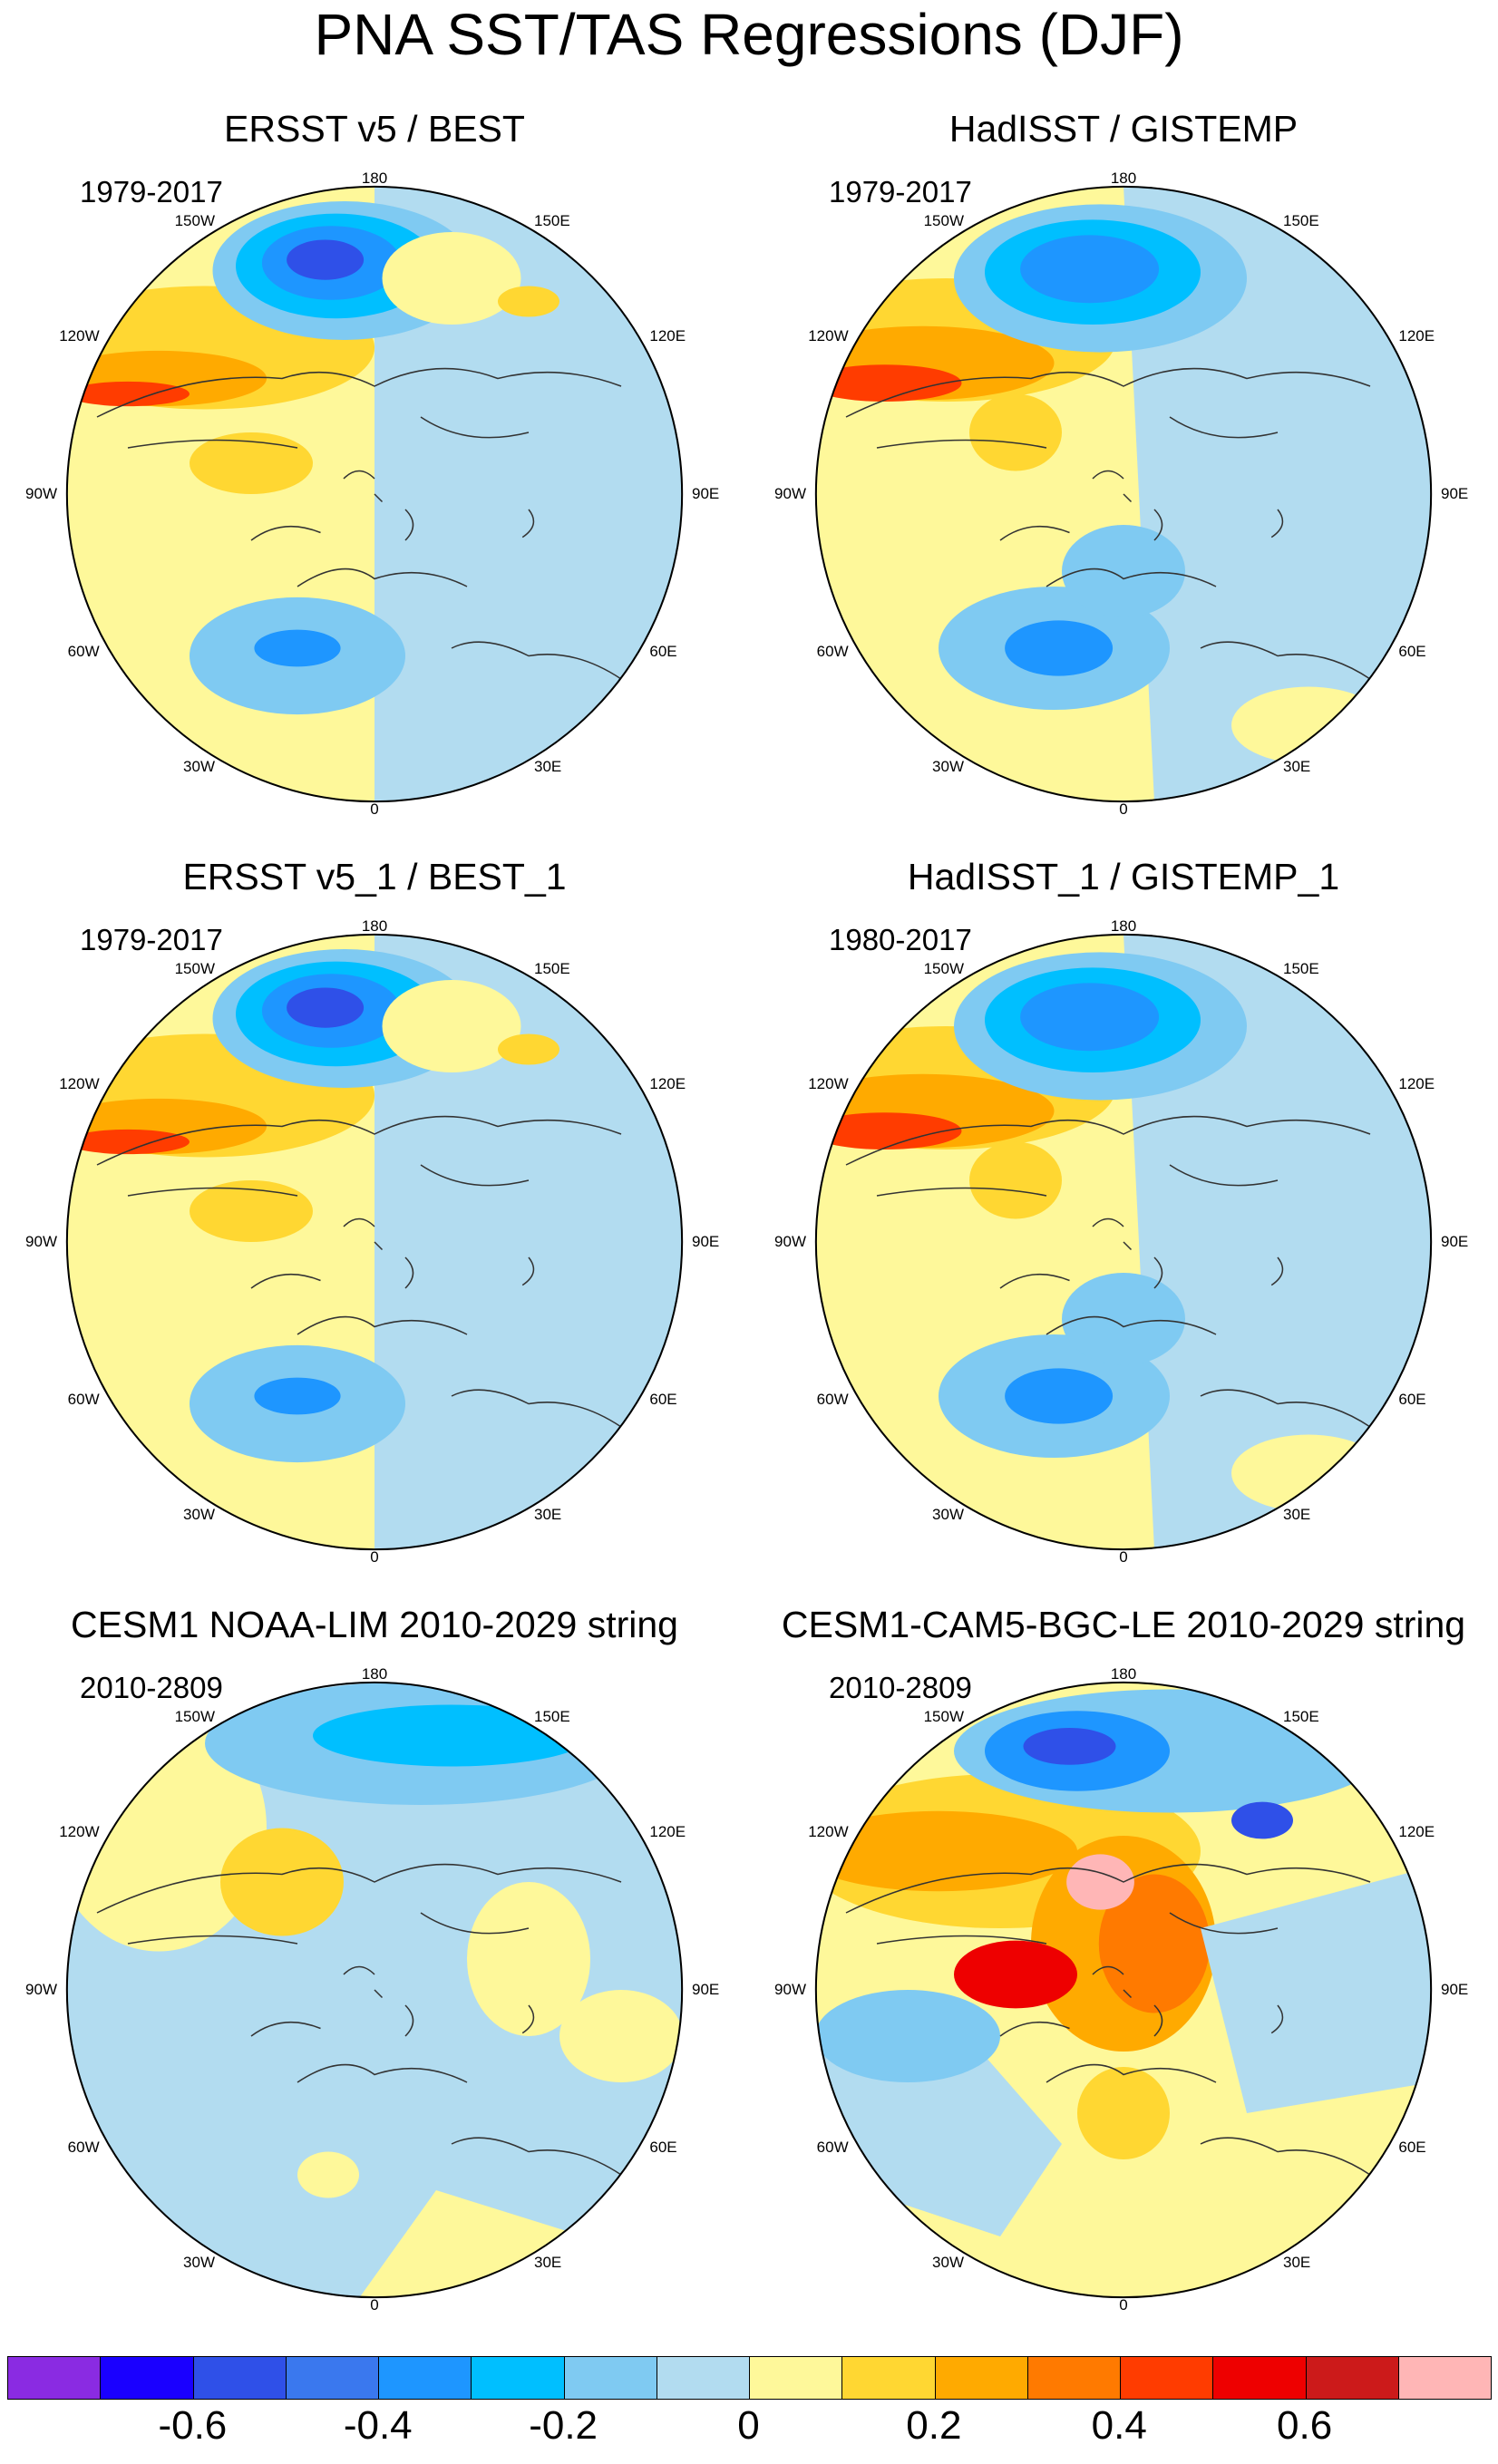  Describe the element at coordinates (900, 192) in the screenshot. I see `panel-period-2: 1979-2017` at that location.